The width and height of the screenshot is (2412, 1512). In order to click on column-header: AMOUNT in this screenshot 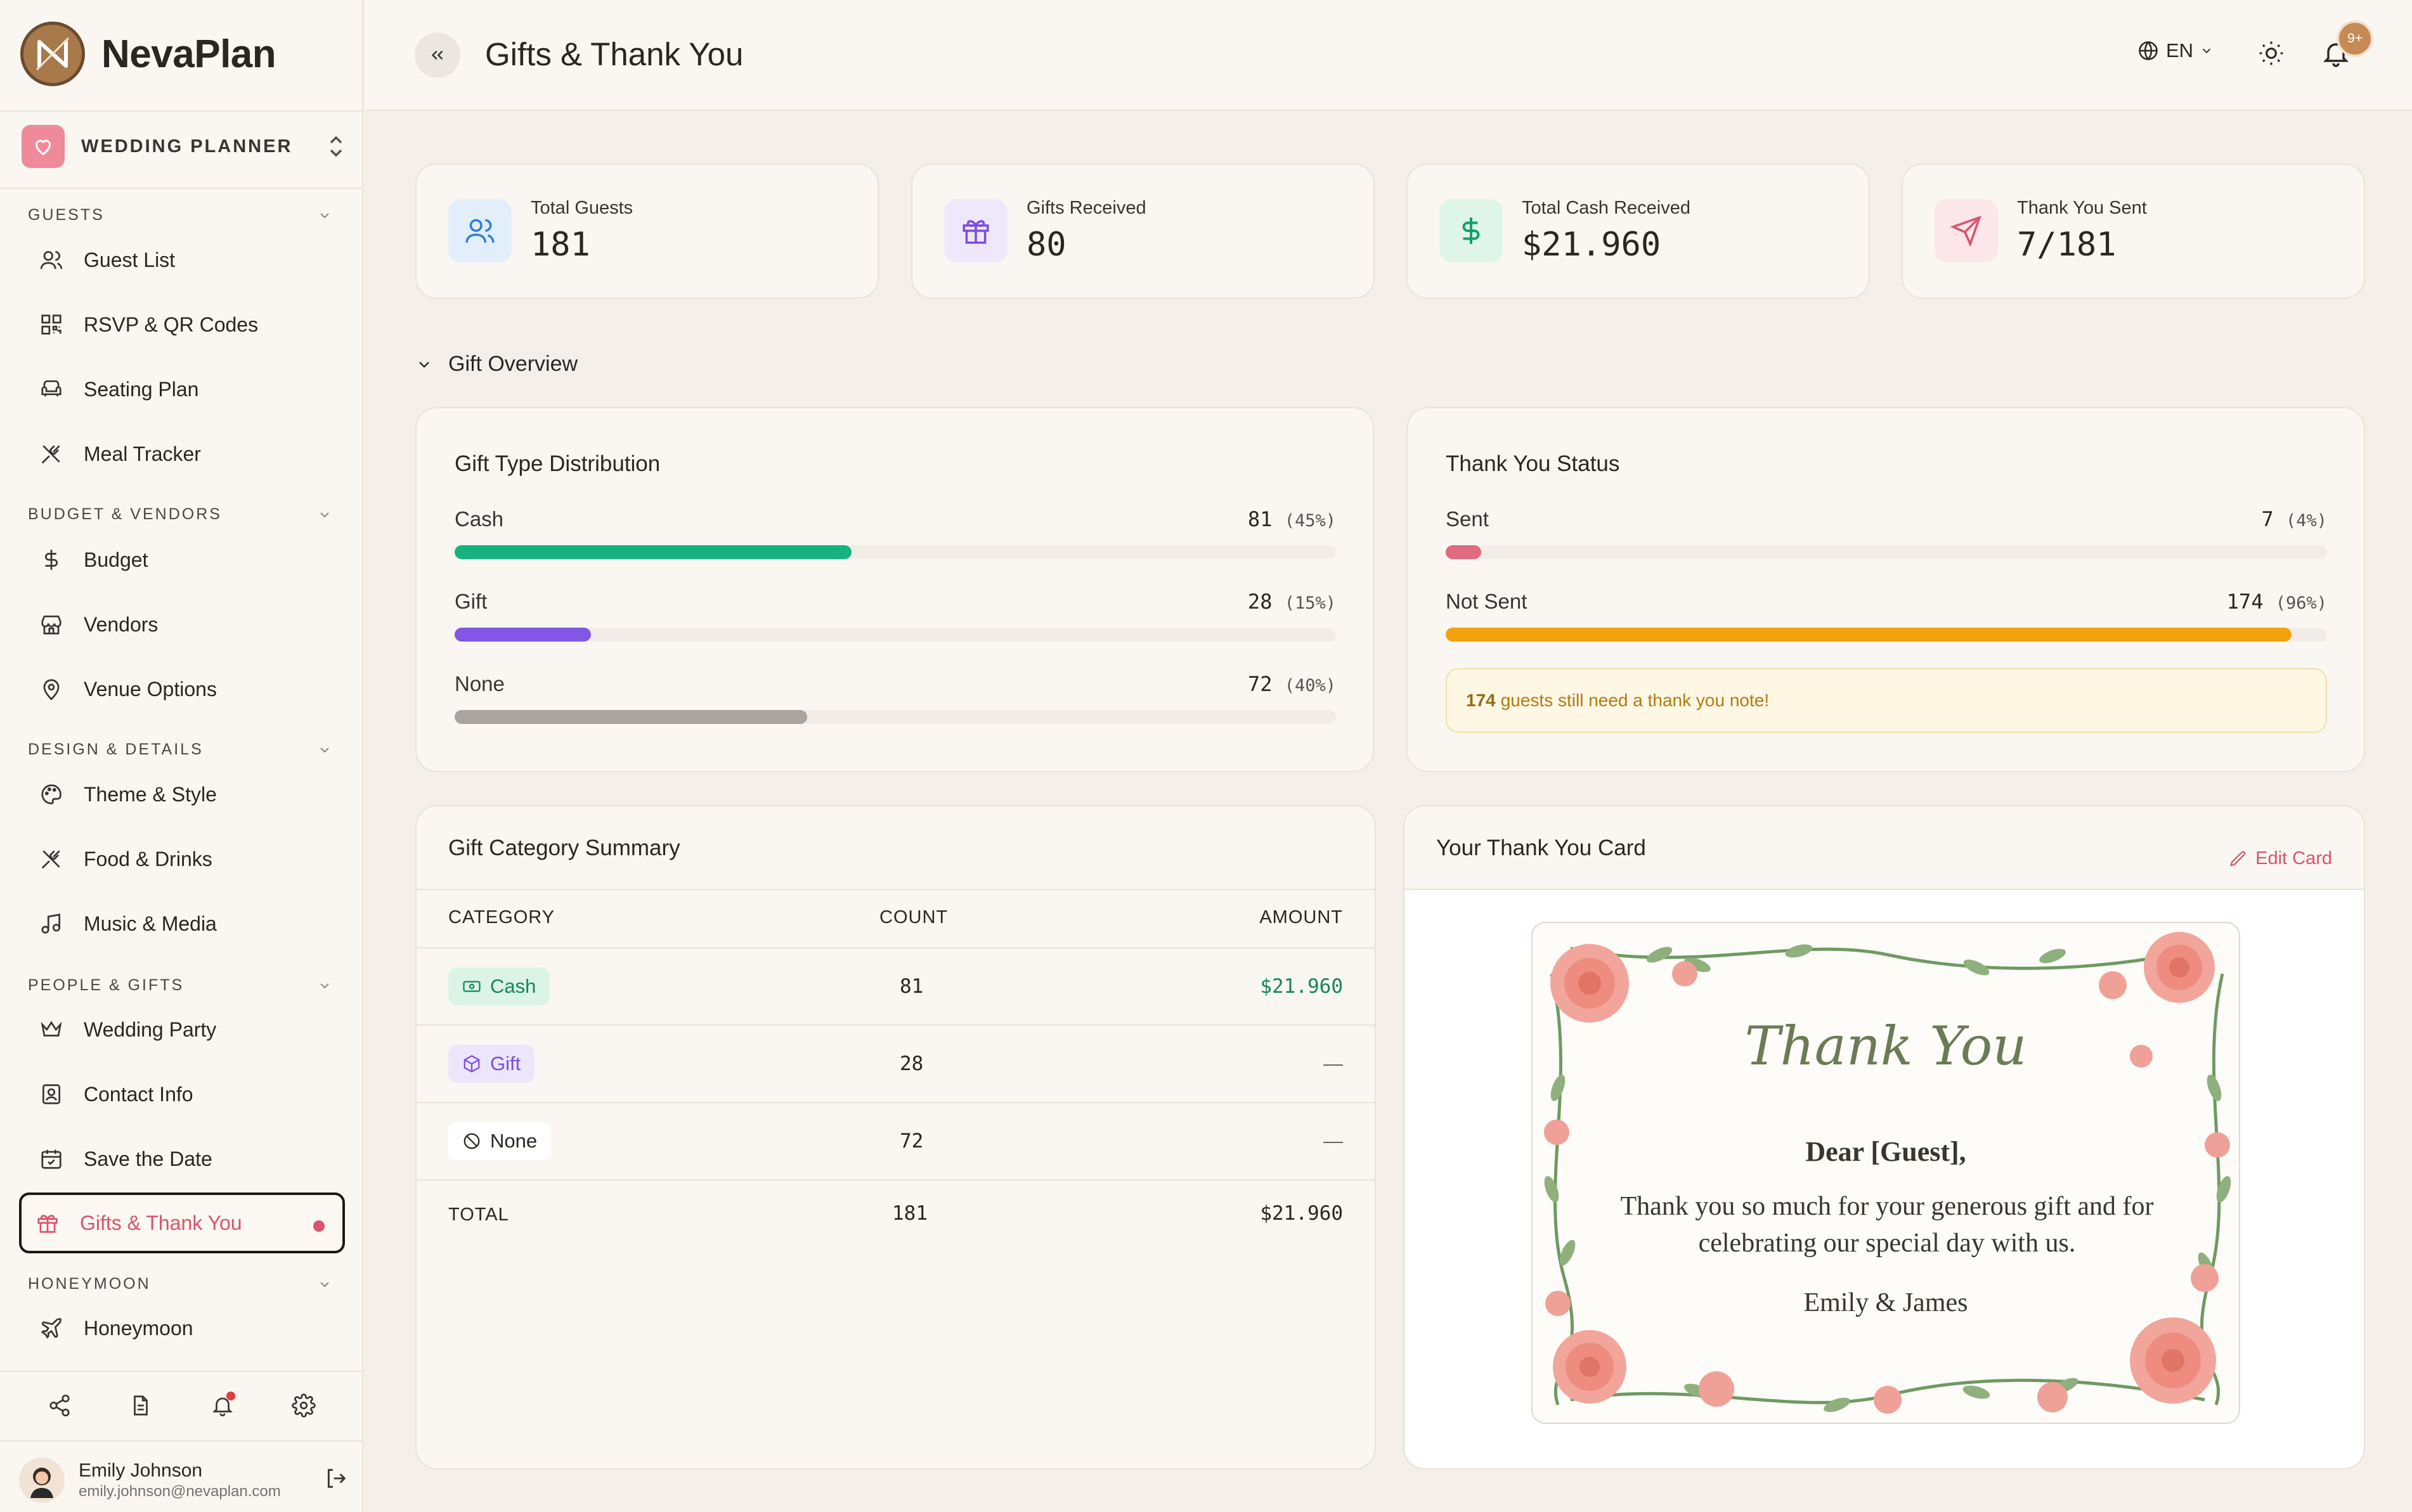, I will do `click(1301, 917)`.